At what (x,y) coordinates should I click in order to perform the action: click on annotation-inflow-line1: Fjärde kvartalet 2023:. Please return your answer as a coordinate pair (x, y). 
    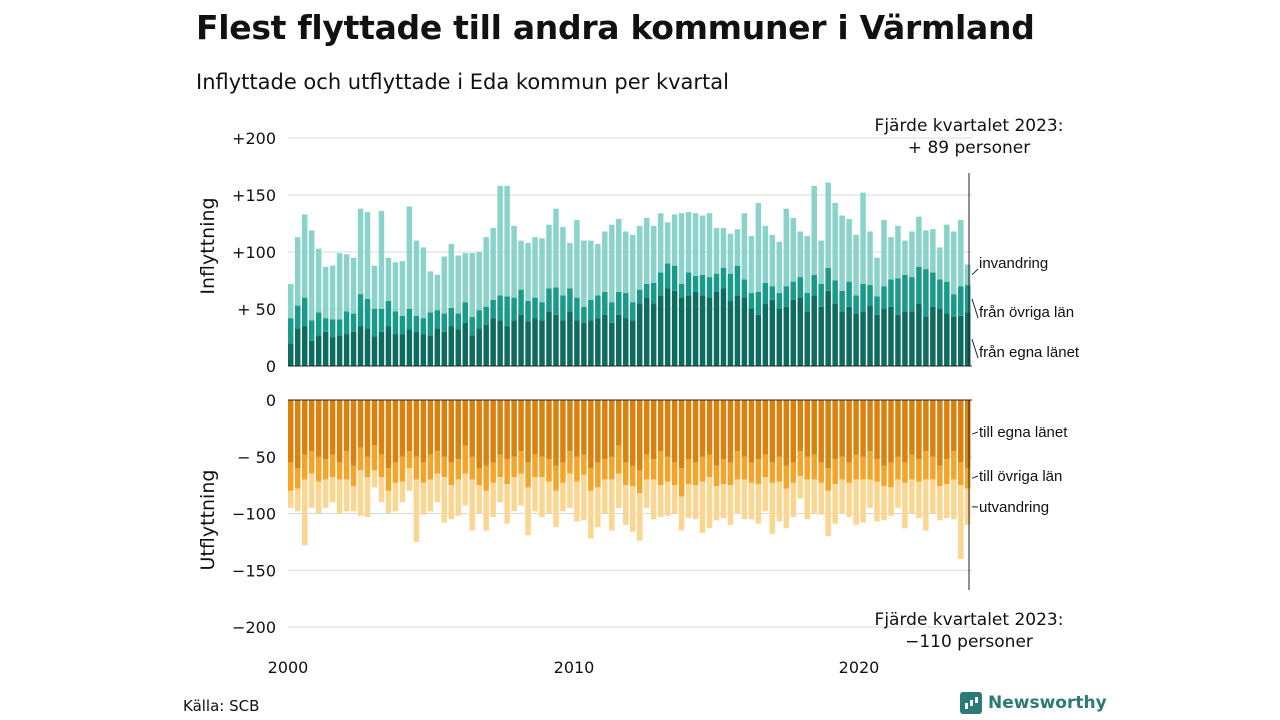
    Looking at the image, I should click on (969, 126).